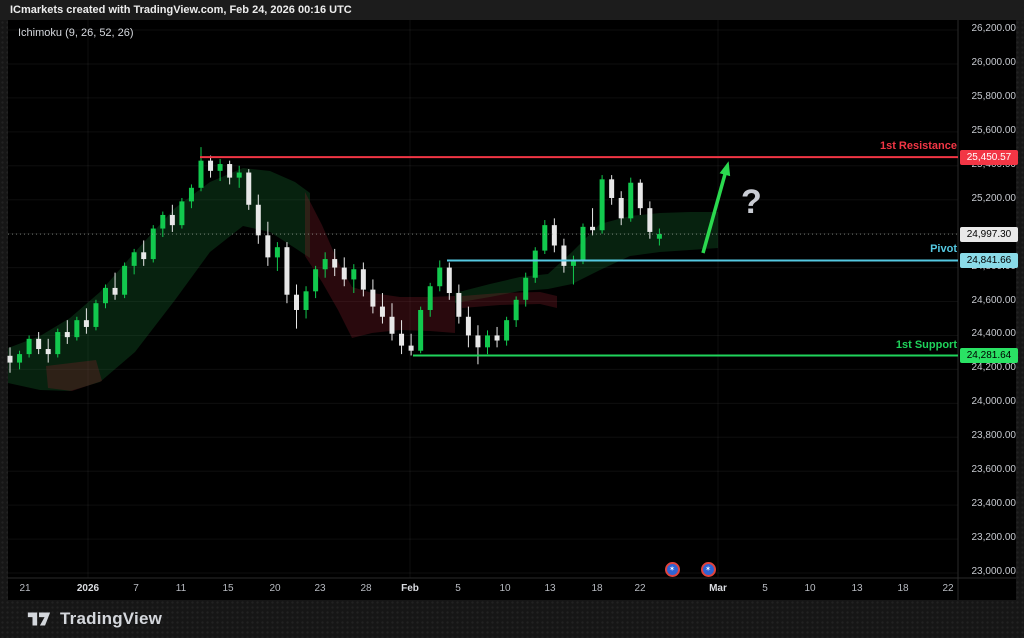 This screenshot has height=638, width=1024. Describe the element at coordinates (994, 470) in the screenshot. I see `price-tick: 23,600.00` at that location.